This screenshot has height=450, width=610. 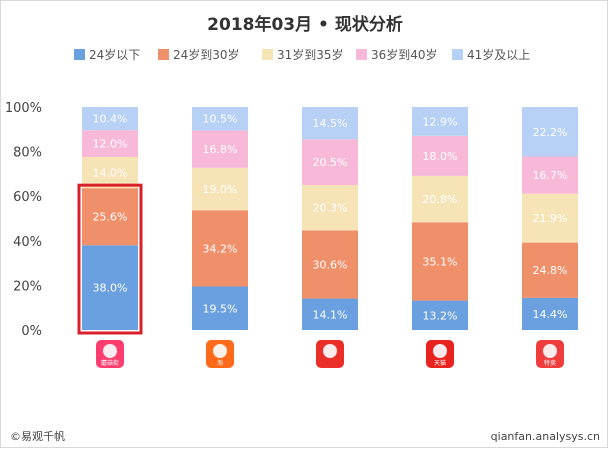 What do you see at coordinates (550, 363) in the screenshot?
I see `svg-text: 特卖` at bounding box center [550, 363].